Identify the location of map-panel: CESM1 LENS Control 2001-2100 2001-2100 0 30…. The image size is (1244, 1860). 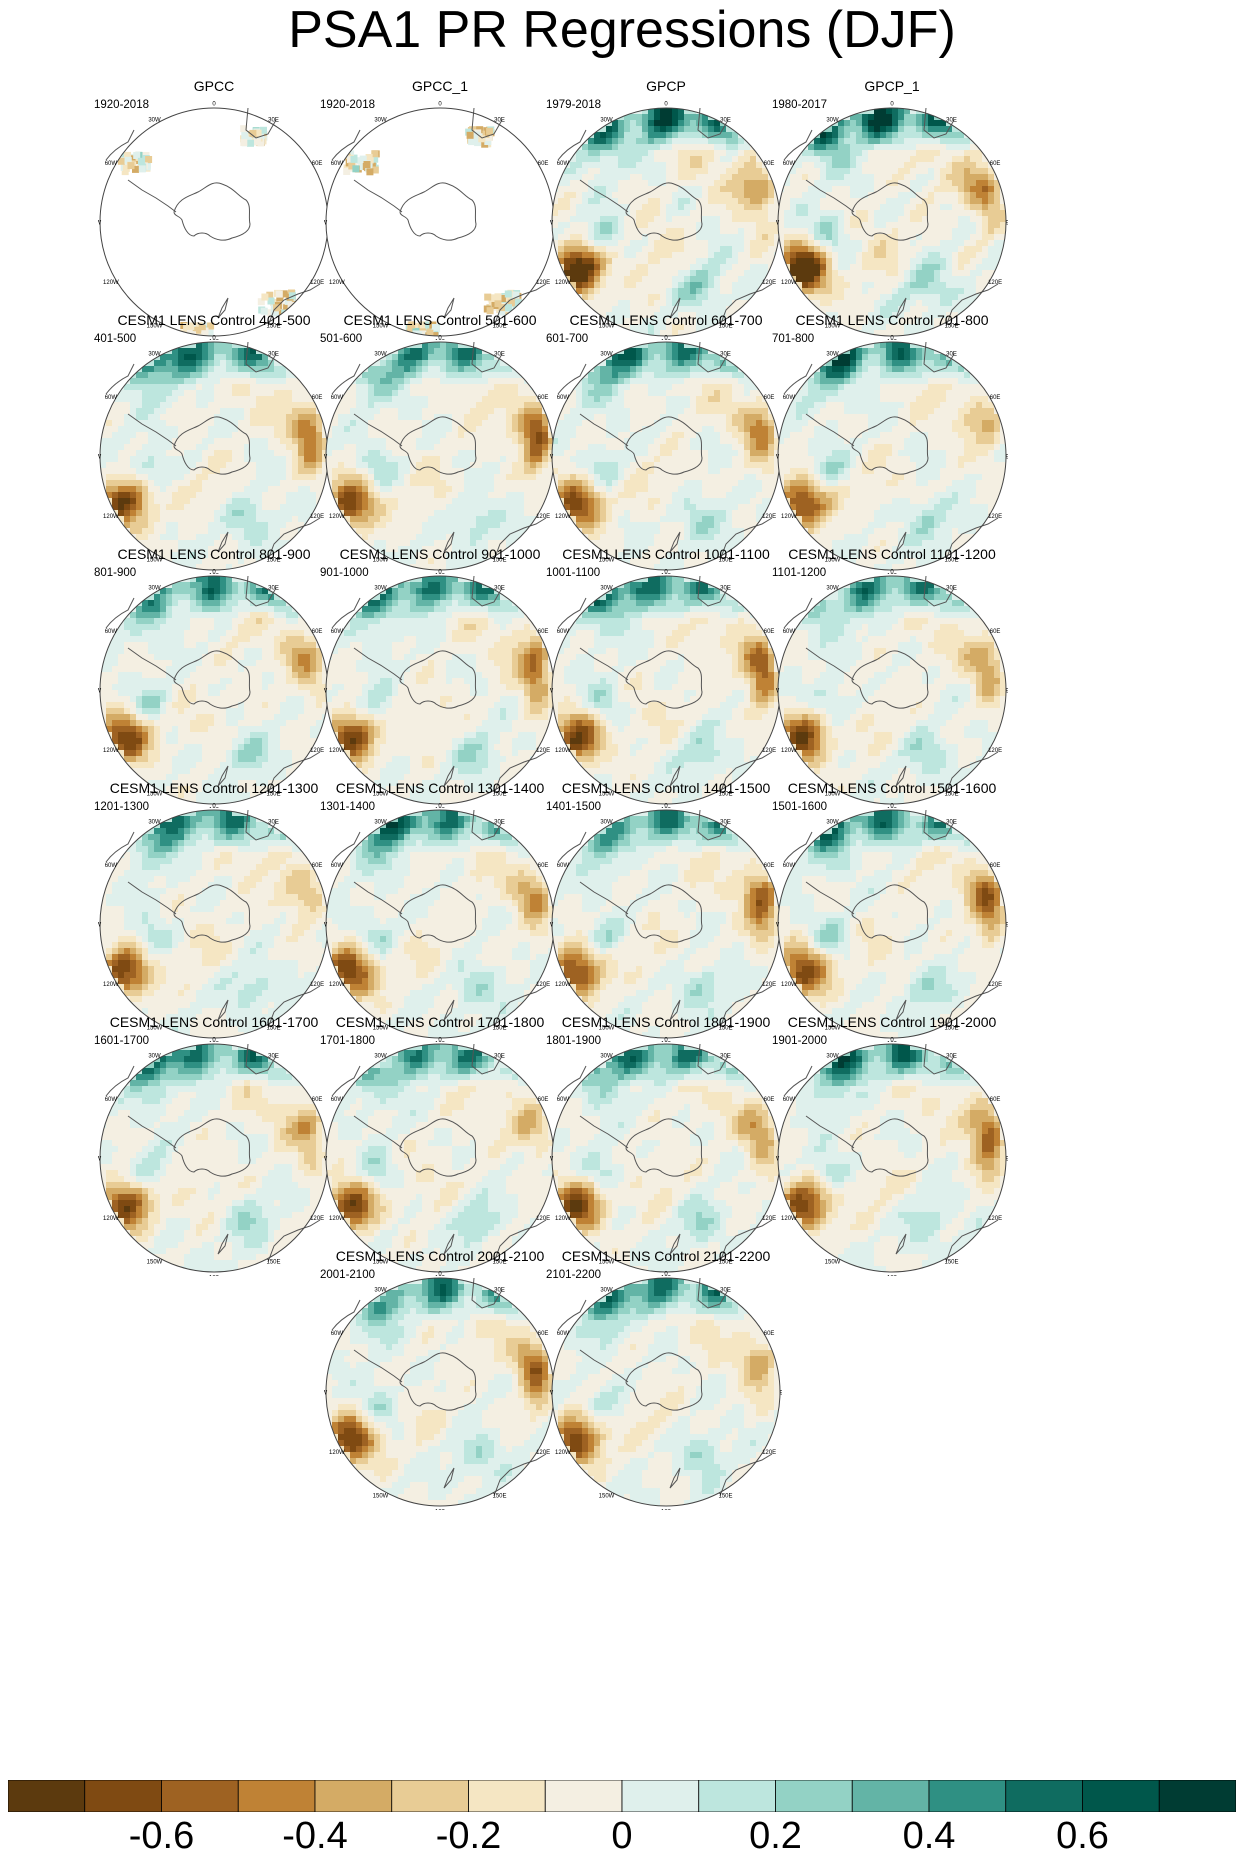
(440, 1382).